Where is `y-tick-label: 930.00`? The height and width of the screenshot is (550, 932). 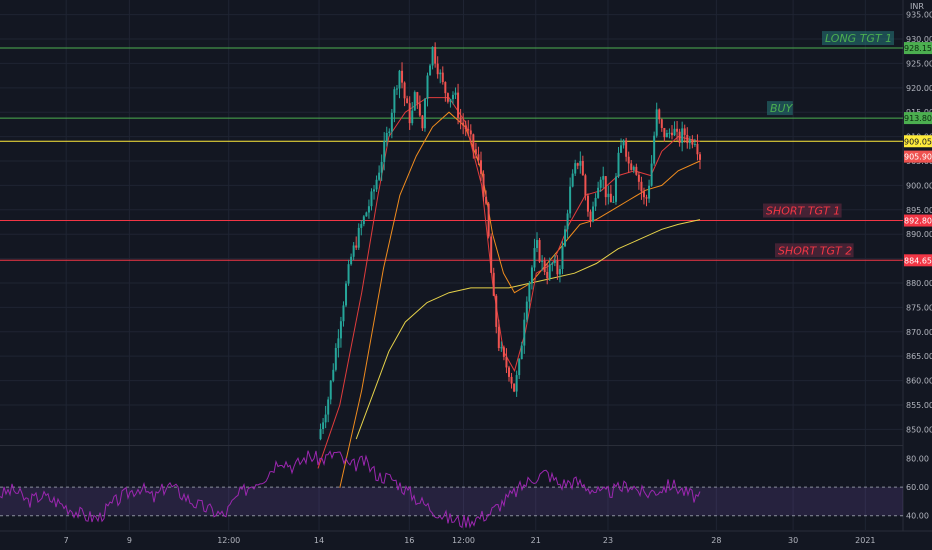
y-tick-label: 930.00 is located at coordinates (919, 39).